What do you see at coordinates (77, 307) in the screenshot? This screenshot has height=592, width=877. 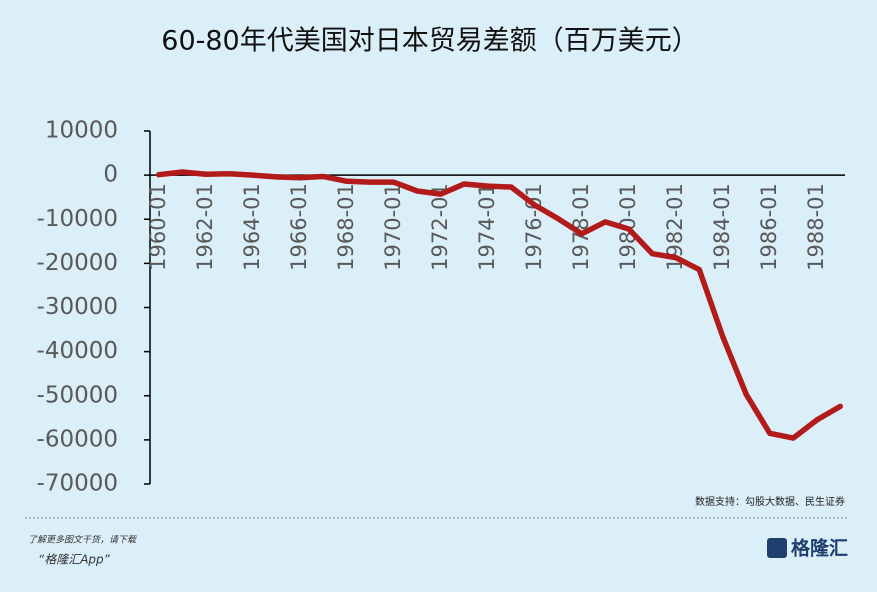 I see `y-tick-label: -30000` at bounding box center [77, 307].